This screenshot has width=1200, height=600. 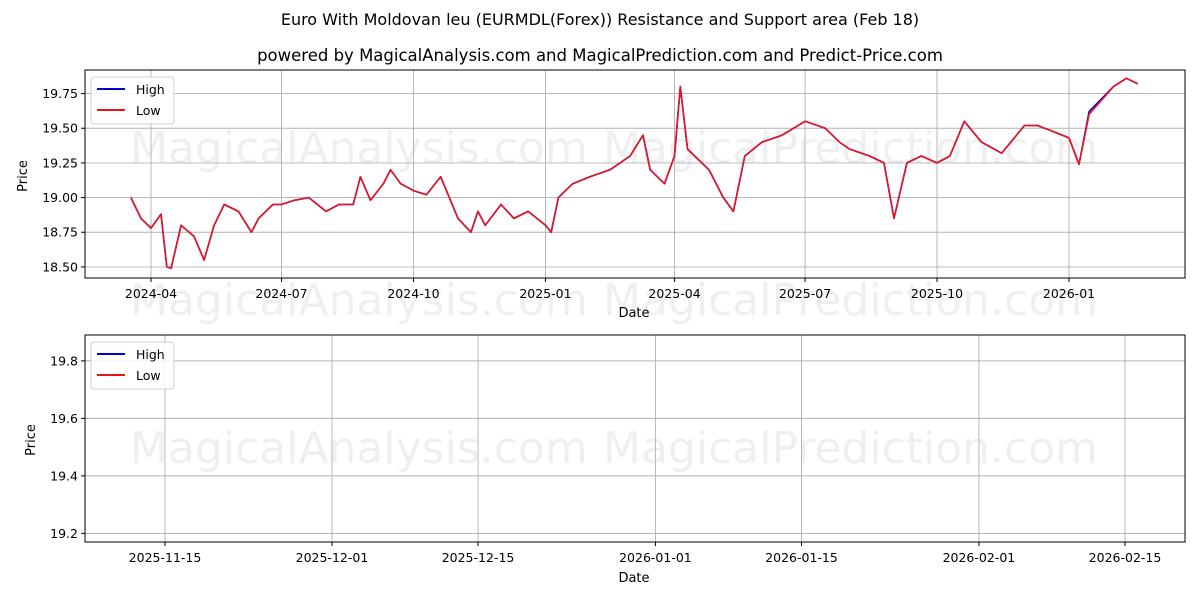 What do you see at coordinates (132, 365) in the screenshot?
I see `legend-bottom: High Low` at bounding box center [132, 365].